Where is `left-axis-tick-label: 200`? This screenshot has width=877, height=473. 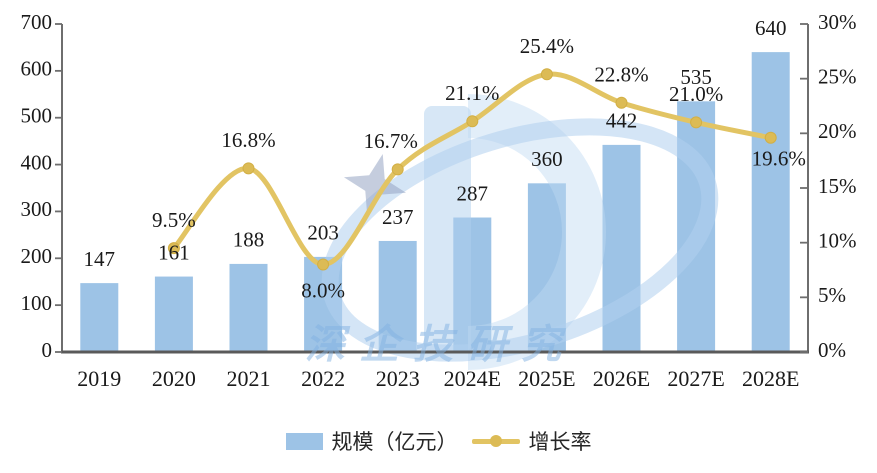 left-axis-tick-label: 200 is located at coordinates (37, 256).